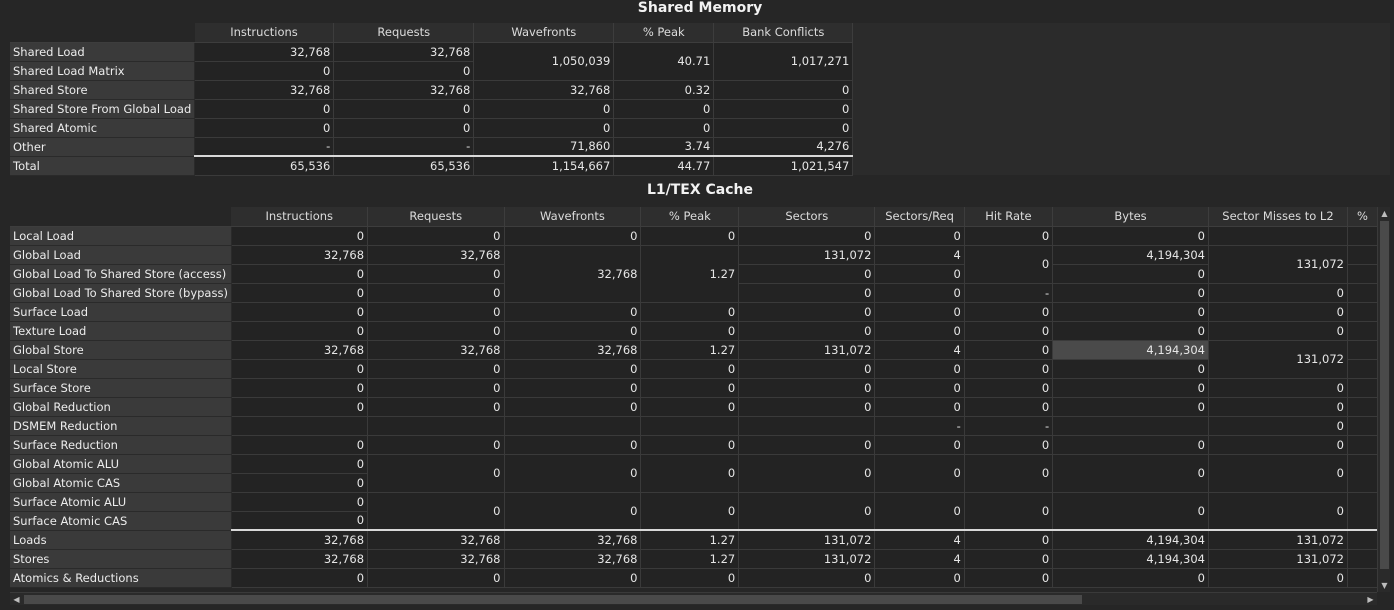 Image resolution: width=1394 pixels, height=610 pixels. What do you see at coordinates (121, 255) in the screenshot?
I see `row-label: Global Load` at bounding box center [121, 255].